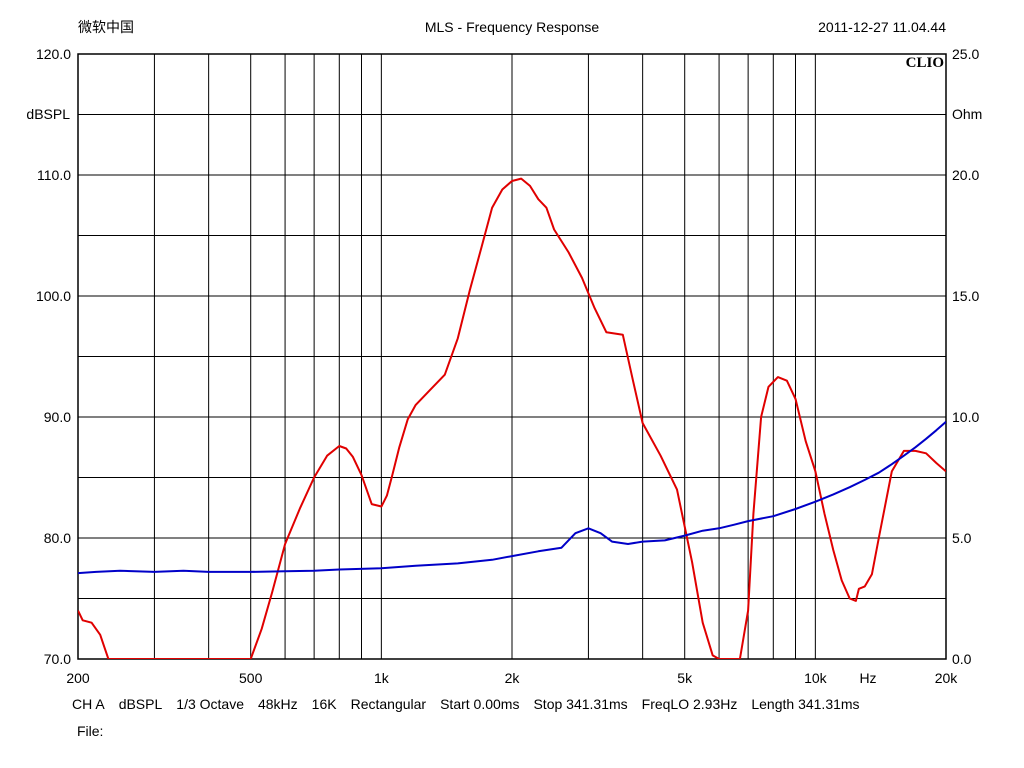  I want to click on timestamp: 2011-12-27 11.04.44, so click(882, 27).